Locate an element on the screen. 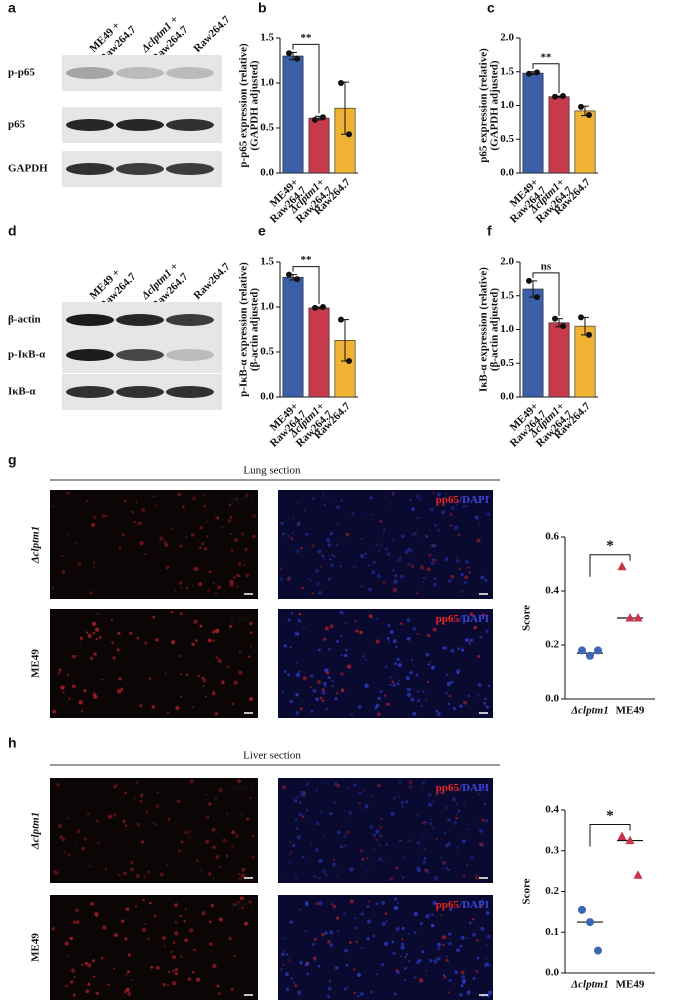  row-label: Δclptm1 is located at coordinates (36, 545).